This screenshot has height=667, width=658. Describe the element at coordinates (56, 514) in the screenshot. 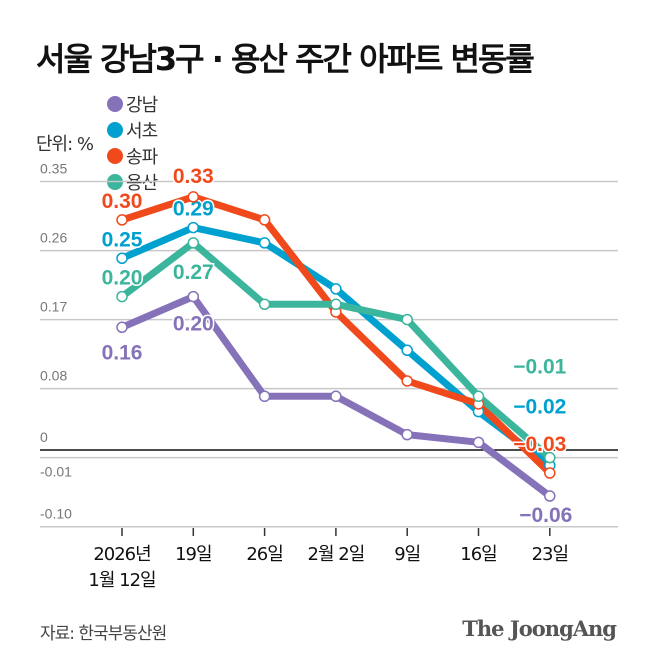

I see `y-tick-label: -0.10` at that location.